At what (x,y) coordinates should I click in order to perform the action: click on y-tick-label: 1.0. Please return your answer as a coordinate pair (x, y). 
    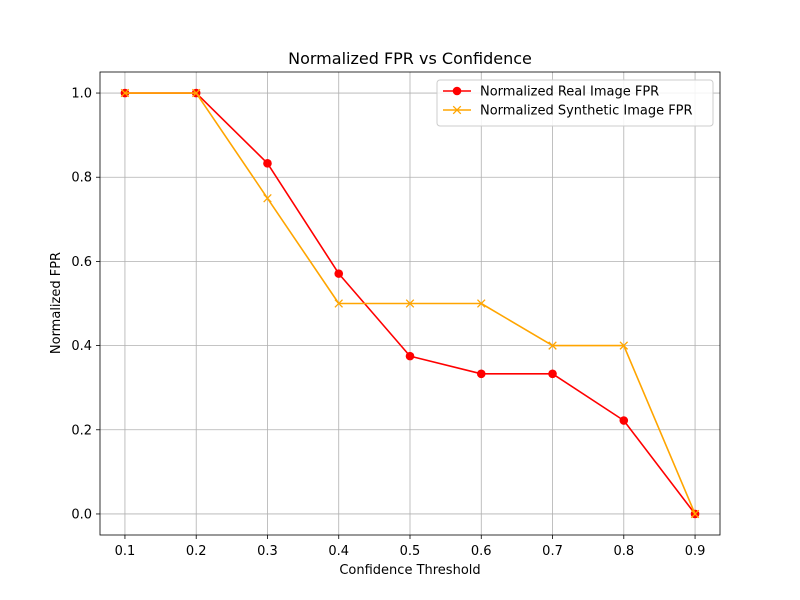
    Looking at the image, I should click on (81, 94).